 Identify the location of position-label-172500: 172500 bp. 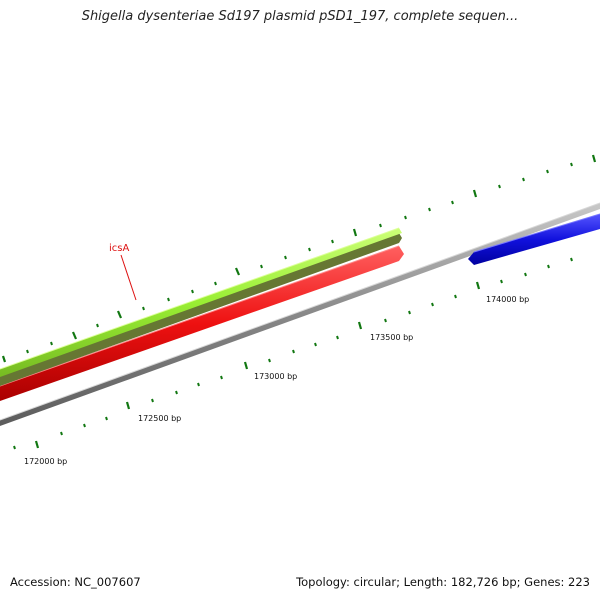
(159, 418).